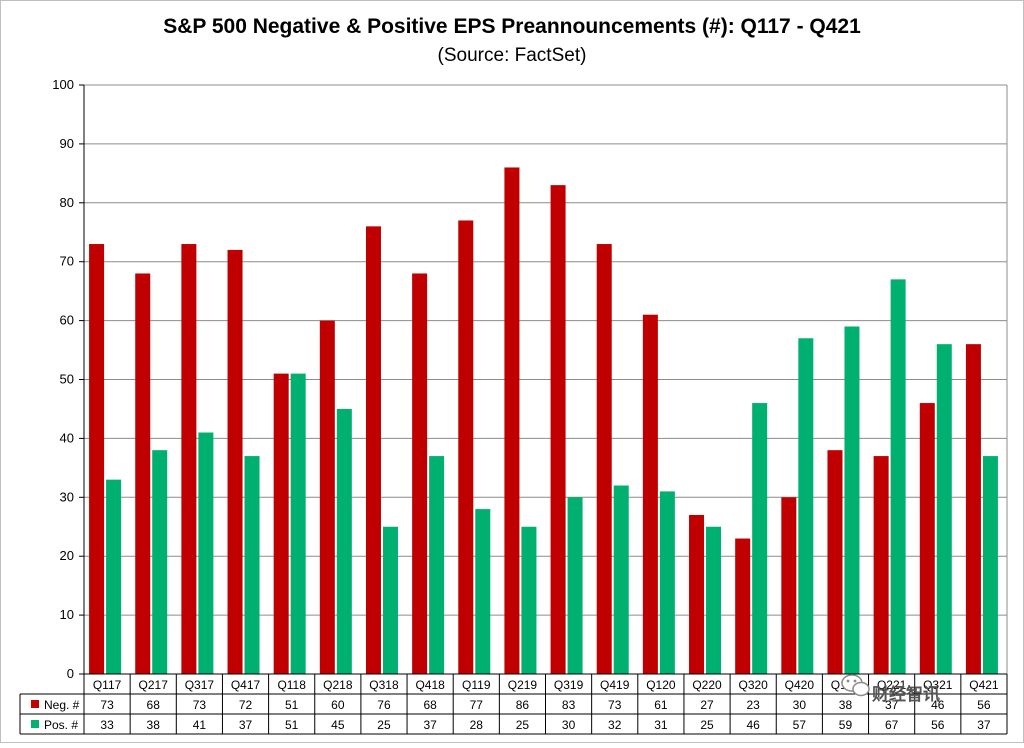 This screenshot has height=748, width=1024. Describe the element at coordinates (246, 685) in the screenshot. I see `x-tick-label: Q417` at that location.